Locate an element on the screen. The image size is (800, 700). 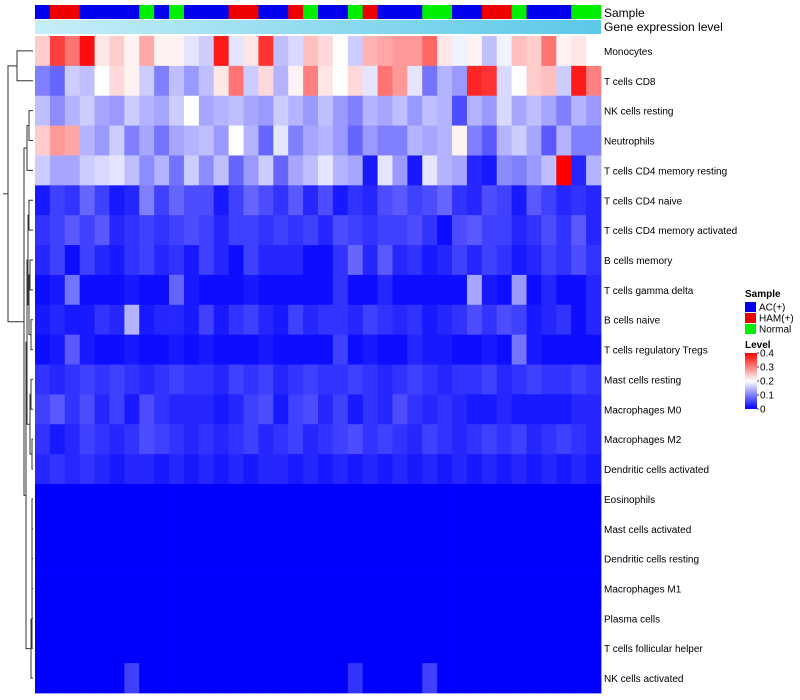
legend-tick-label: 0.4 is located at coordinates (767, 354).